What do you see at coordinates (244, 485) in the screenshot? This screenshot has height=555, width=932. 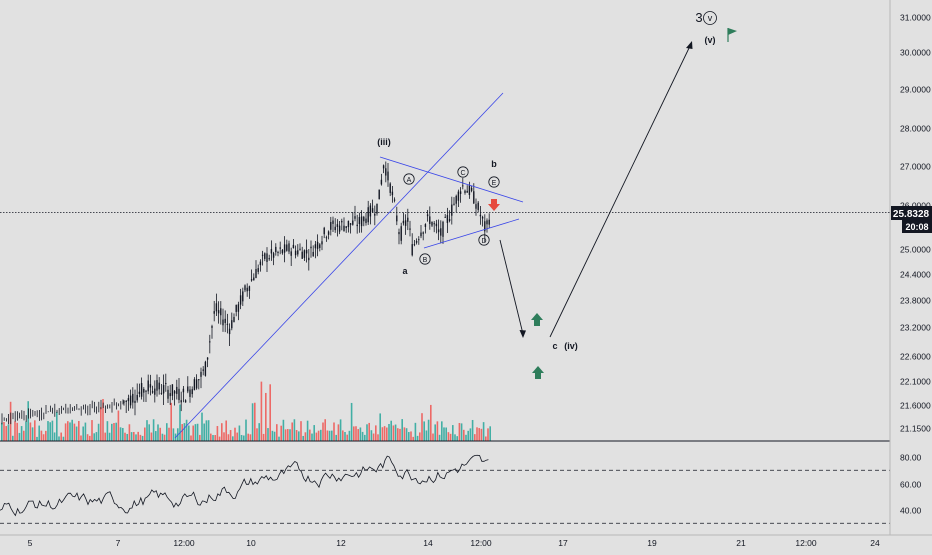 I see `rsi-series` at bounding box center [244, 485].